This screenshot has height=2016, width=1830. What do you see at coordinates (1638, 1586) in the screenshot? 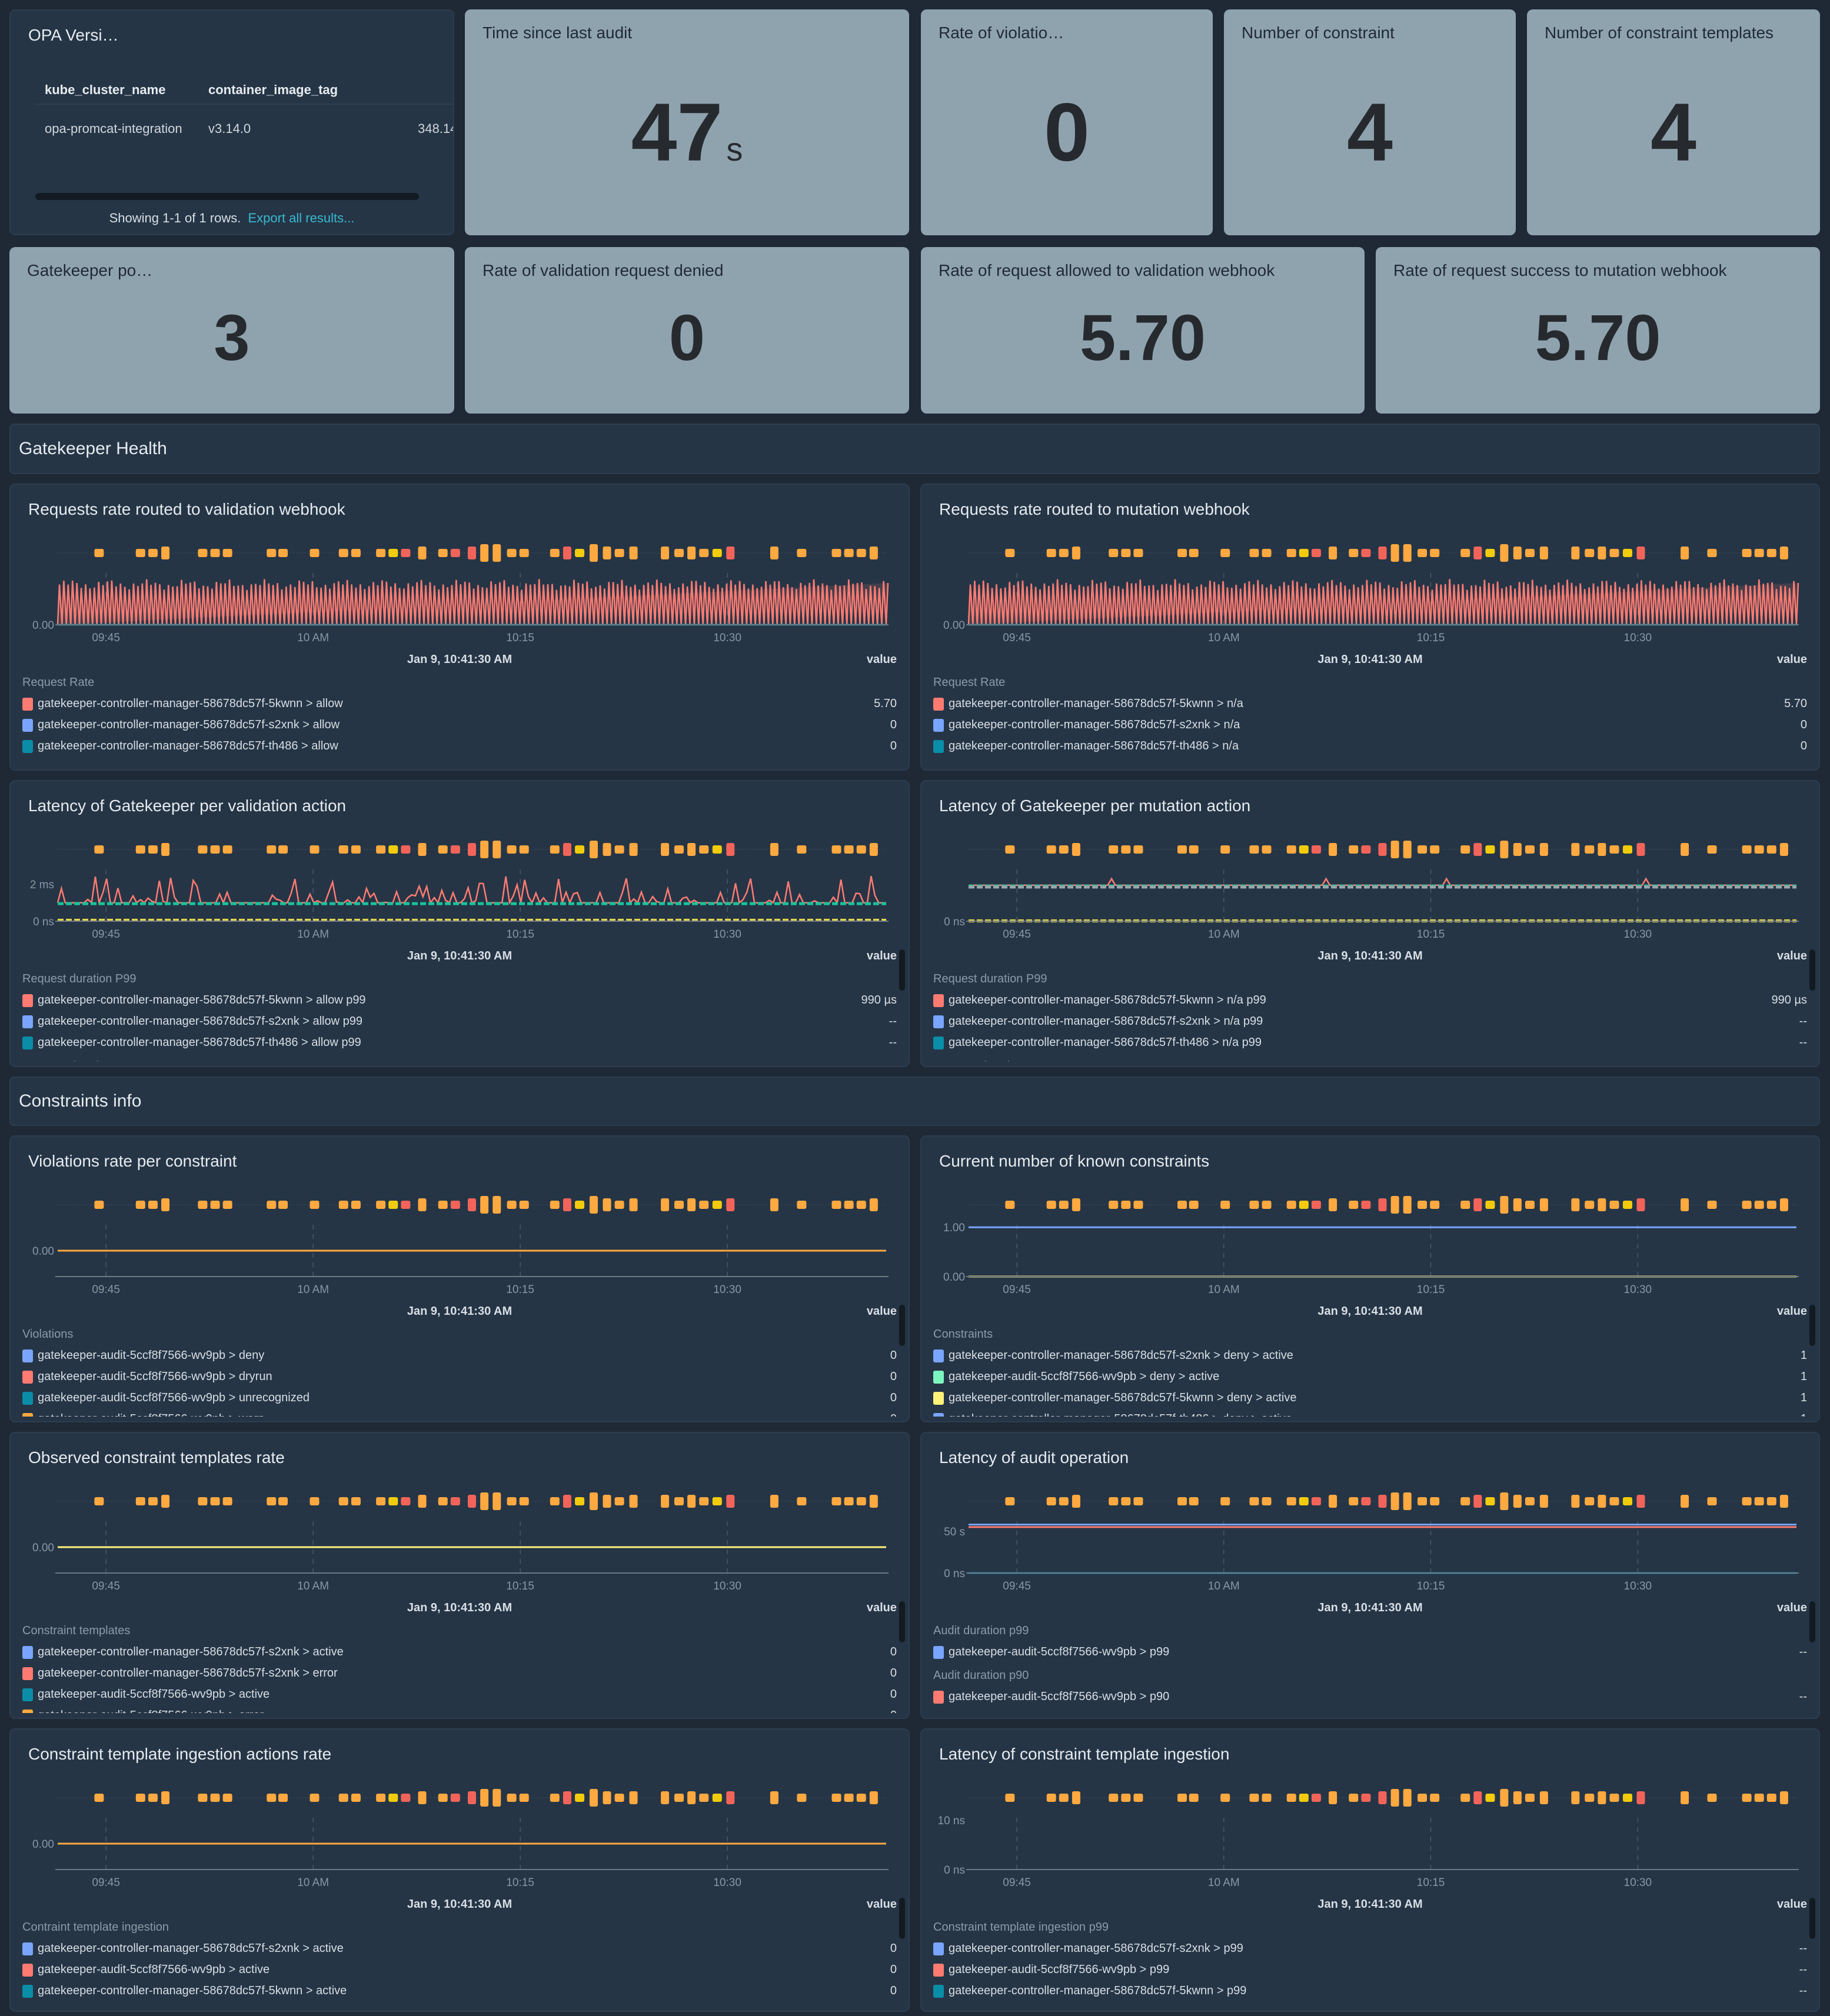
I see `x-tick-label: 10:30` at bounding box center [1638, 1586].